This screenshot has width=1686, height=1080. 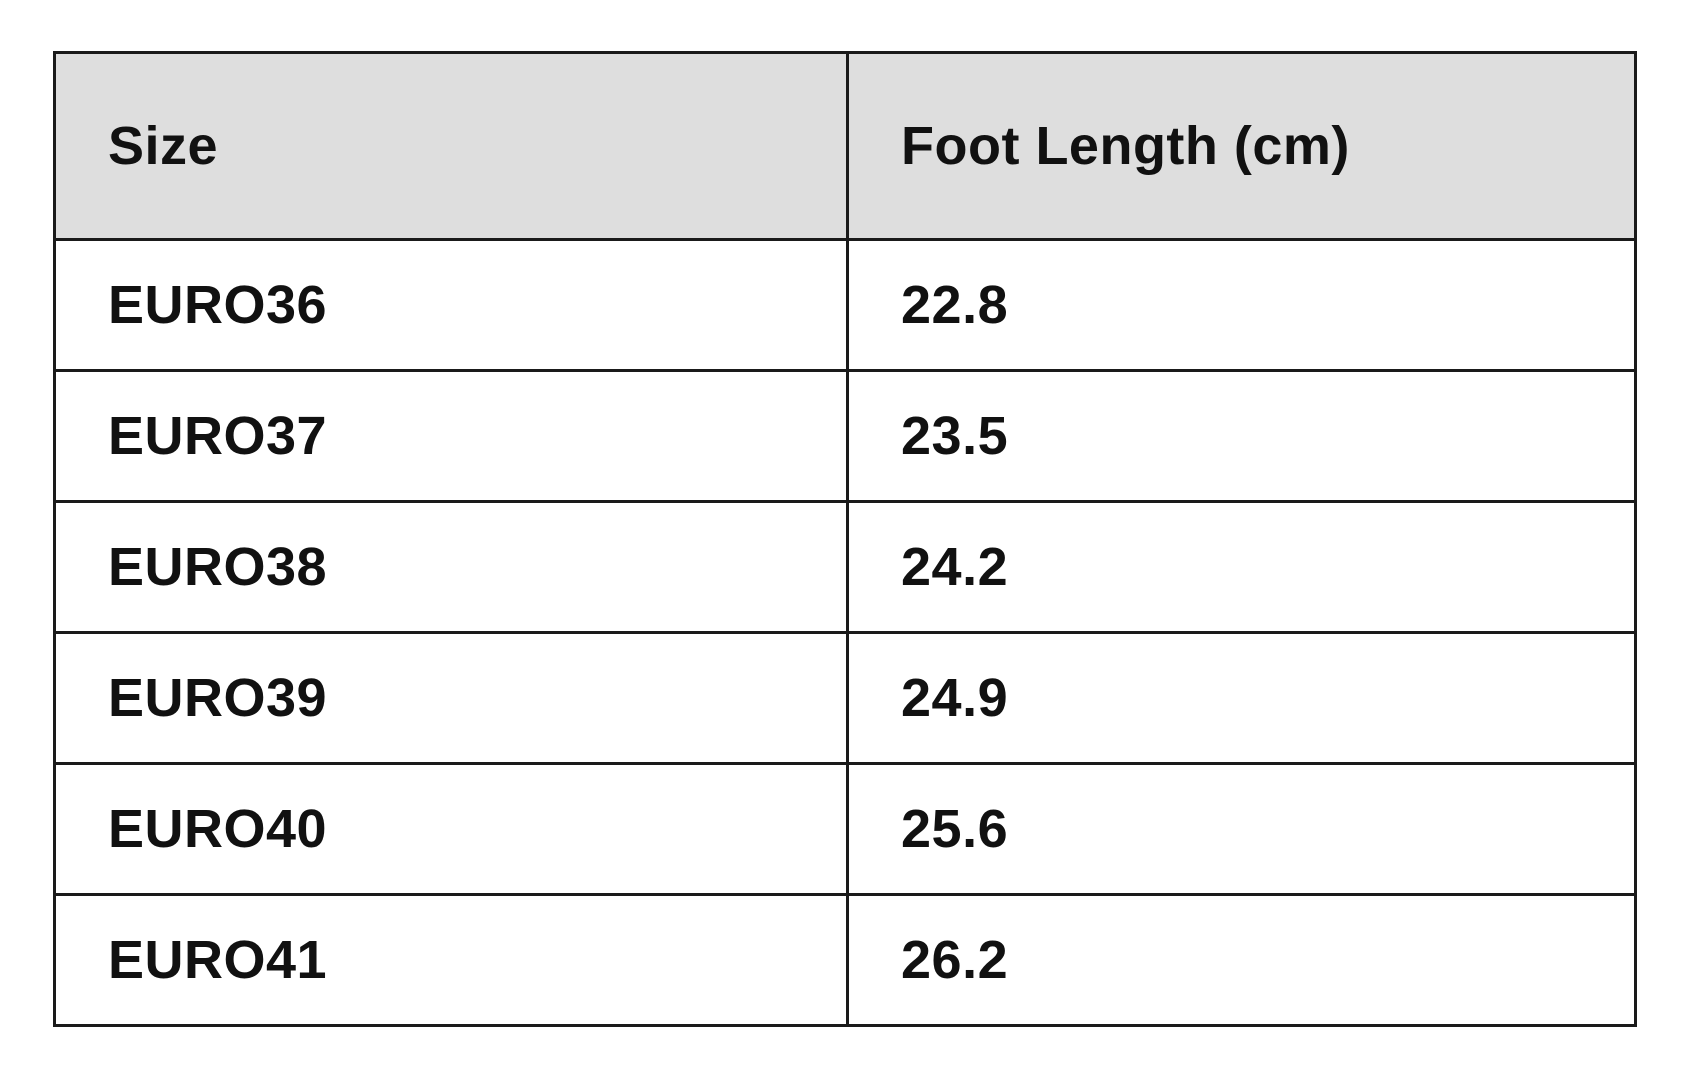 I want to click on foot-length-cell: 23.5, so click(x=1241, y=436).